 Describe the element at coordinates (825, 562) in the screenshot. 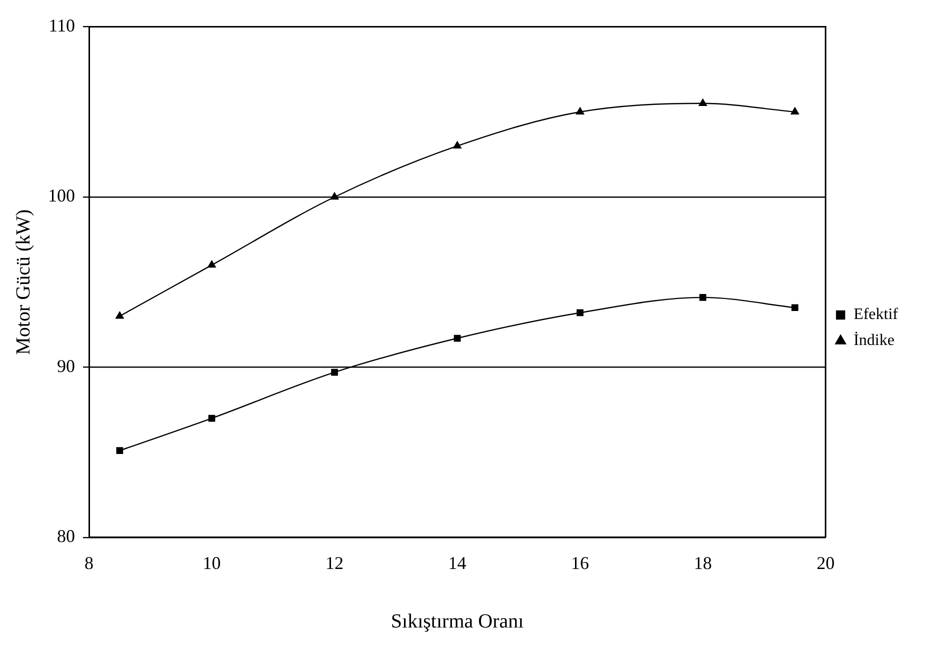

I see `x-tick-label: 20` at that location.